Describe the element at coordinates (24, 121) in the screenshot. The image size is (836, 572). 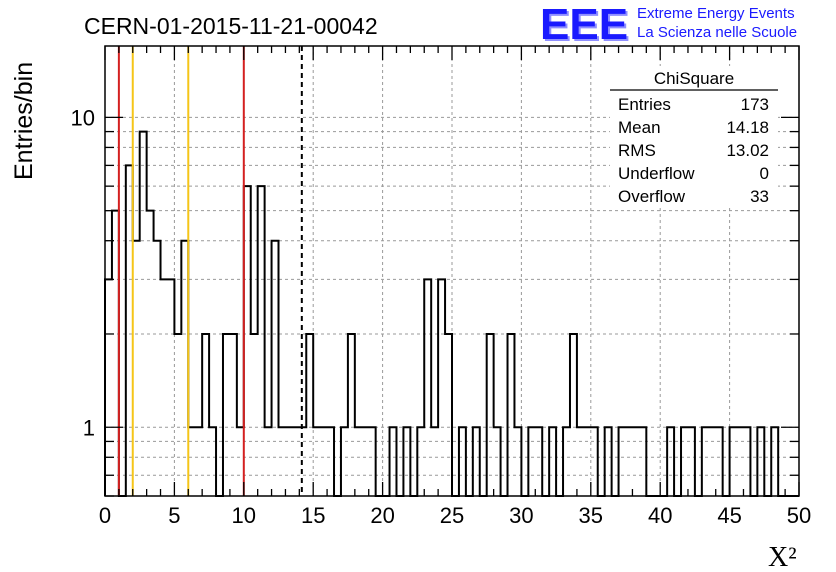
I see `y-axis-label: Entries/bin` at that location.